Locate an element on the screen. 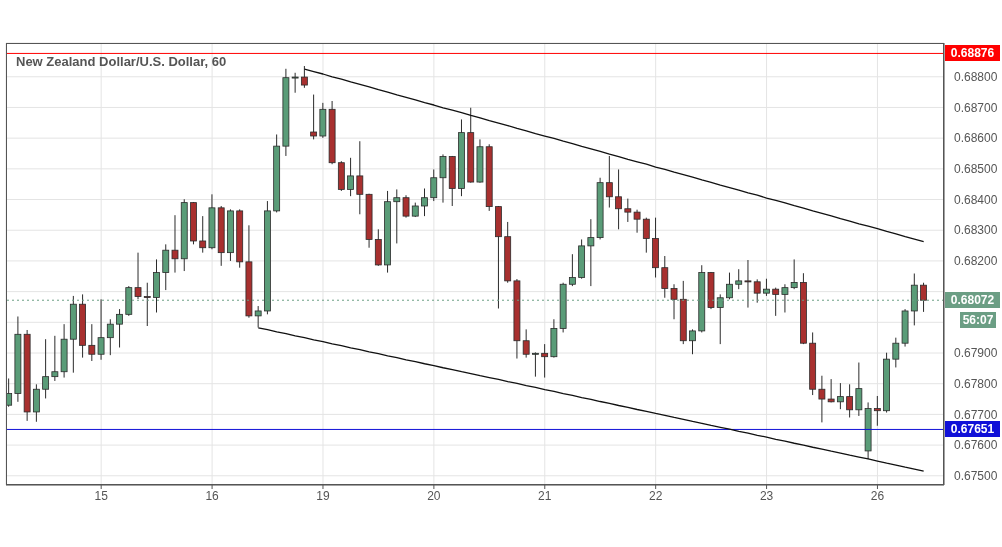 Image resolution: width=1002 pixels, height=547 pixels. y-tick-label: 0.68300 is located at coordinates (976, 230).